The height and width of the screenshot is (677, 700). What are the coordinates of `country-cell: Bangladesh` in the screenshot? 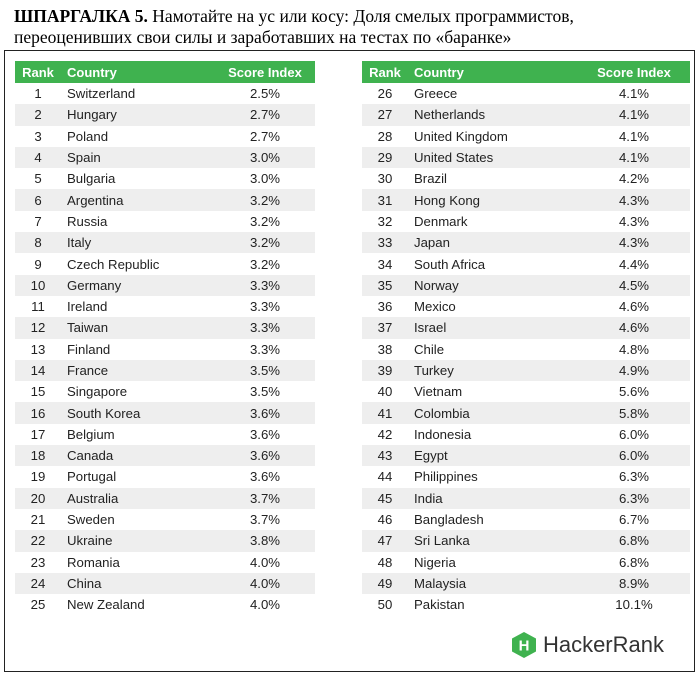 It's located at (449, 520).